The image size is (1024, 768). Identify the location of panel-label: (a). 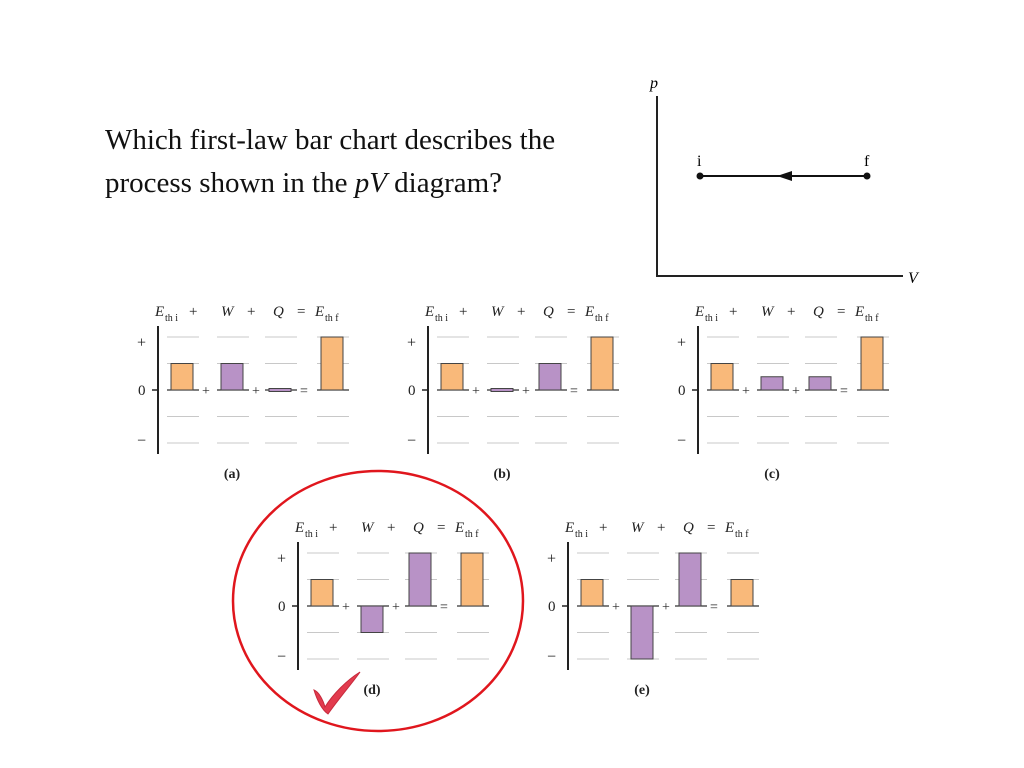
(232, 474).